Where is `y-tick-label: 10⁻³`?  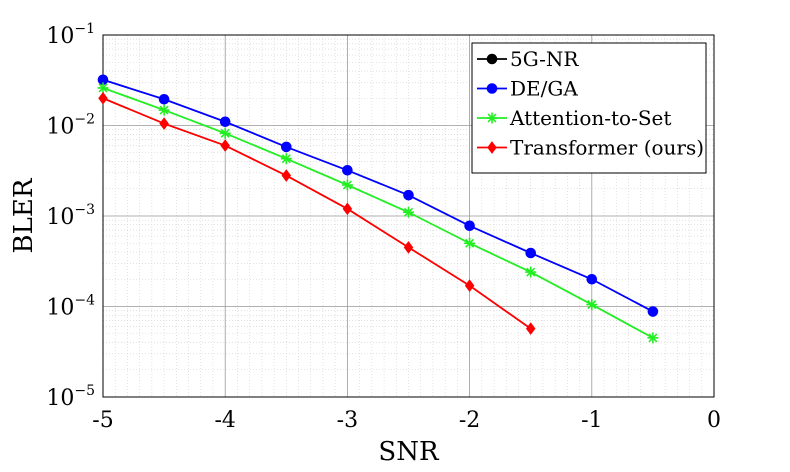
y-tick-label: 10⁻³ is located at coordinates (70, 216).